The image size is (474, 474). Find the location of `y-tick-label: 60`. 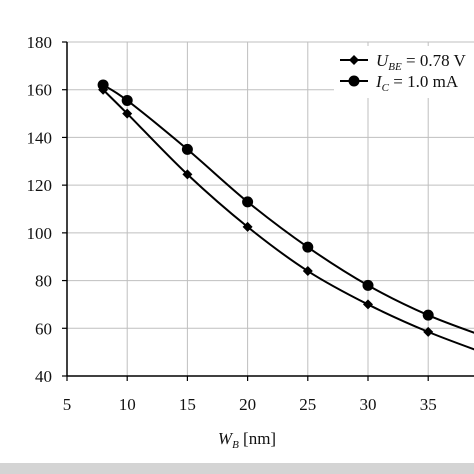

y-tick-label: 60 is located at coordinates (43, 328).